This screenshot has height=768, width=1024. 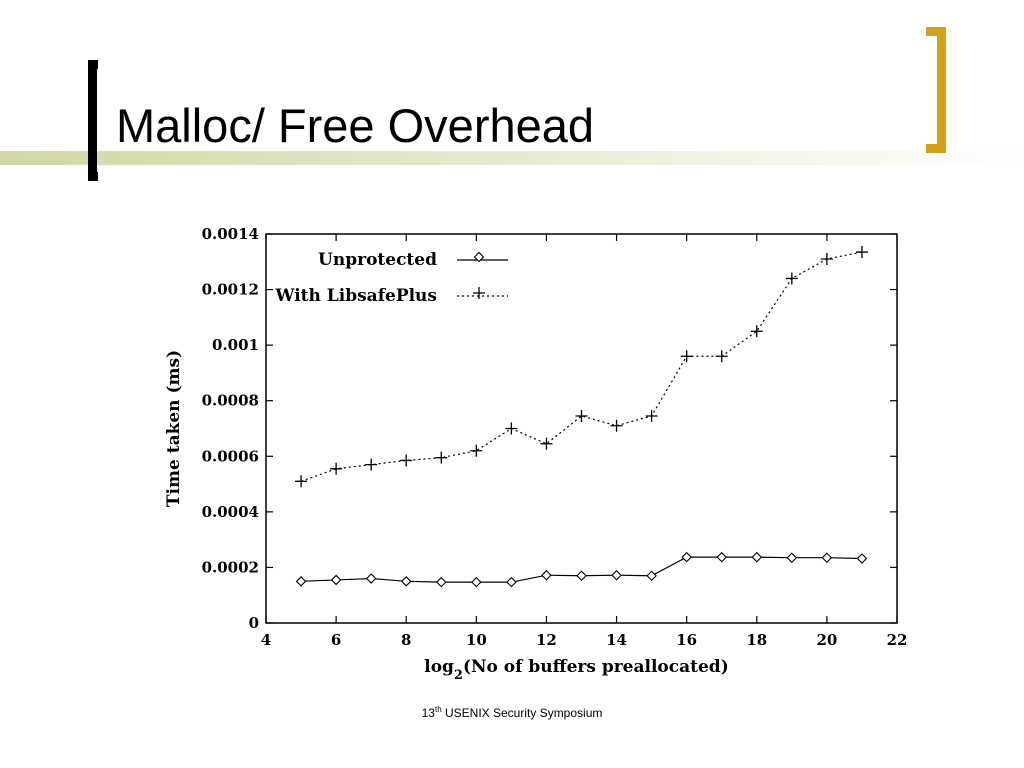 I want to click on legend-label: Unprotected, so click(x=377, y=260).